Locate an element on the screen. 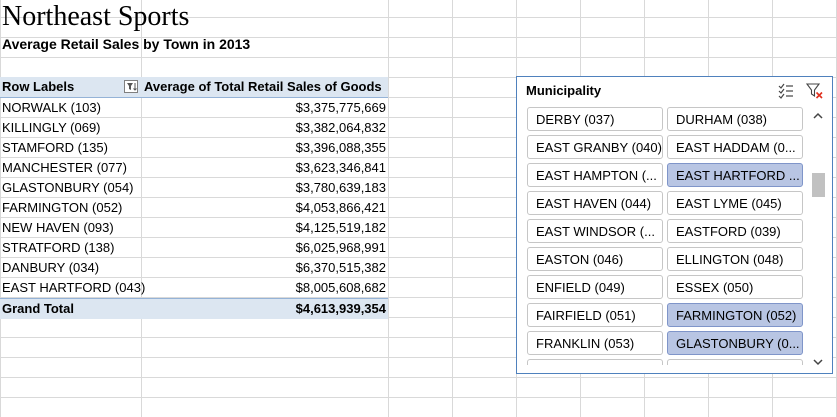  pivot-row-value: $6,370,515,382 is located at coordinates (340, 267).